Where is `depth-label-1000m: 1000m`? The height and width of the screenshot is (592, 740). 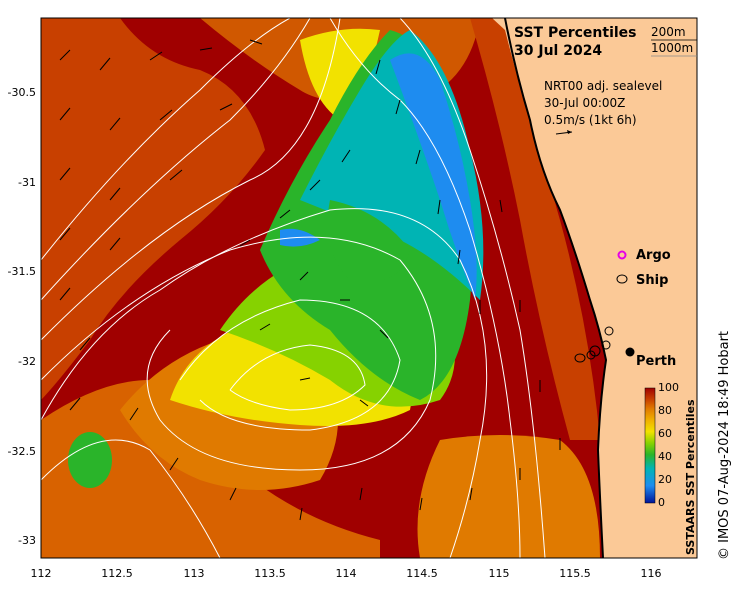
depth-label-1000m: 1000m is located at coordinates (672, 48).